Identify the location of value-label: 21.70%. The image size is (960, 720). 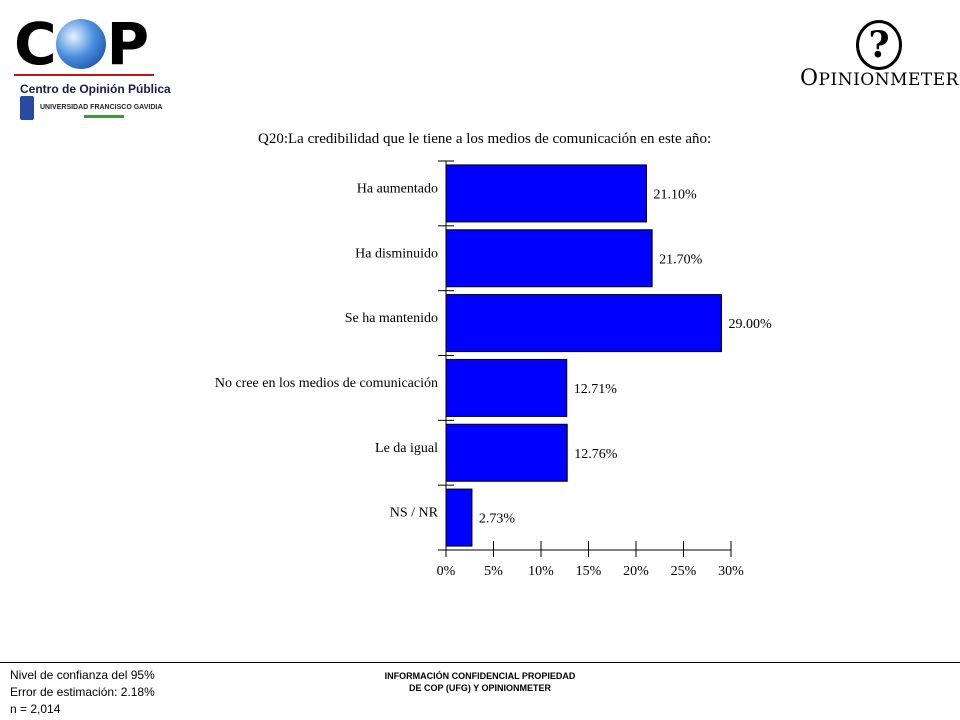
(681, 259).